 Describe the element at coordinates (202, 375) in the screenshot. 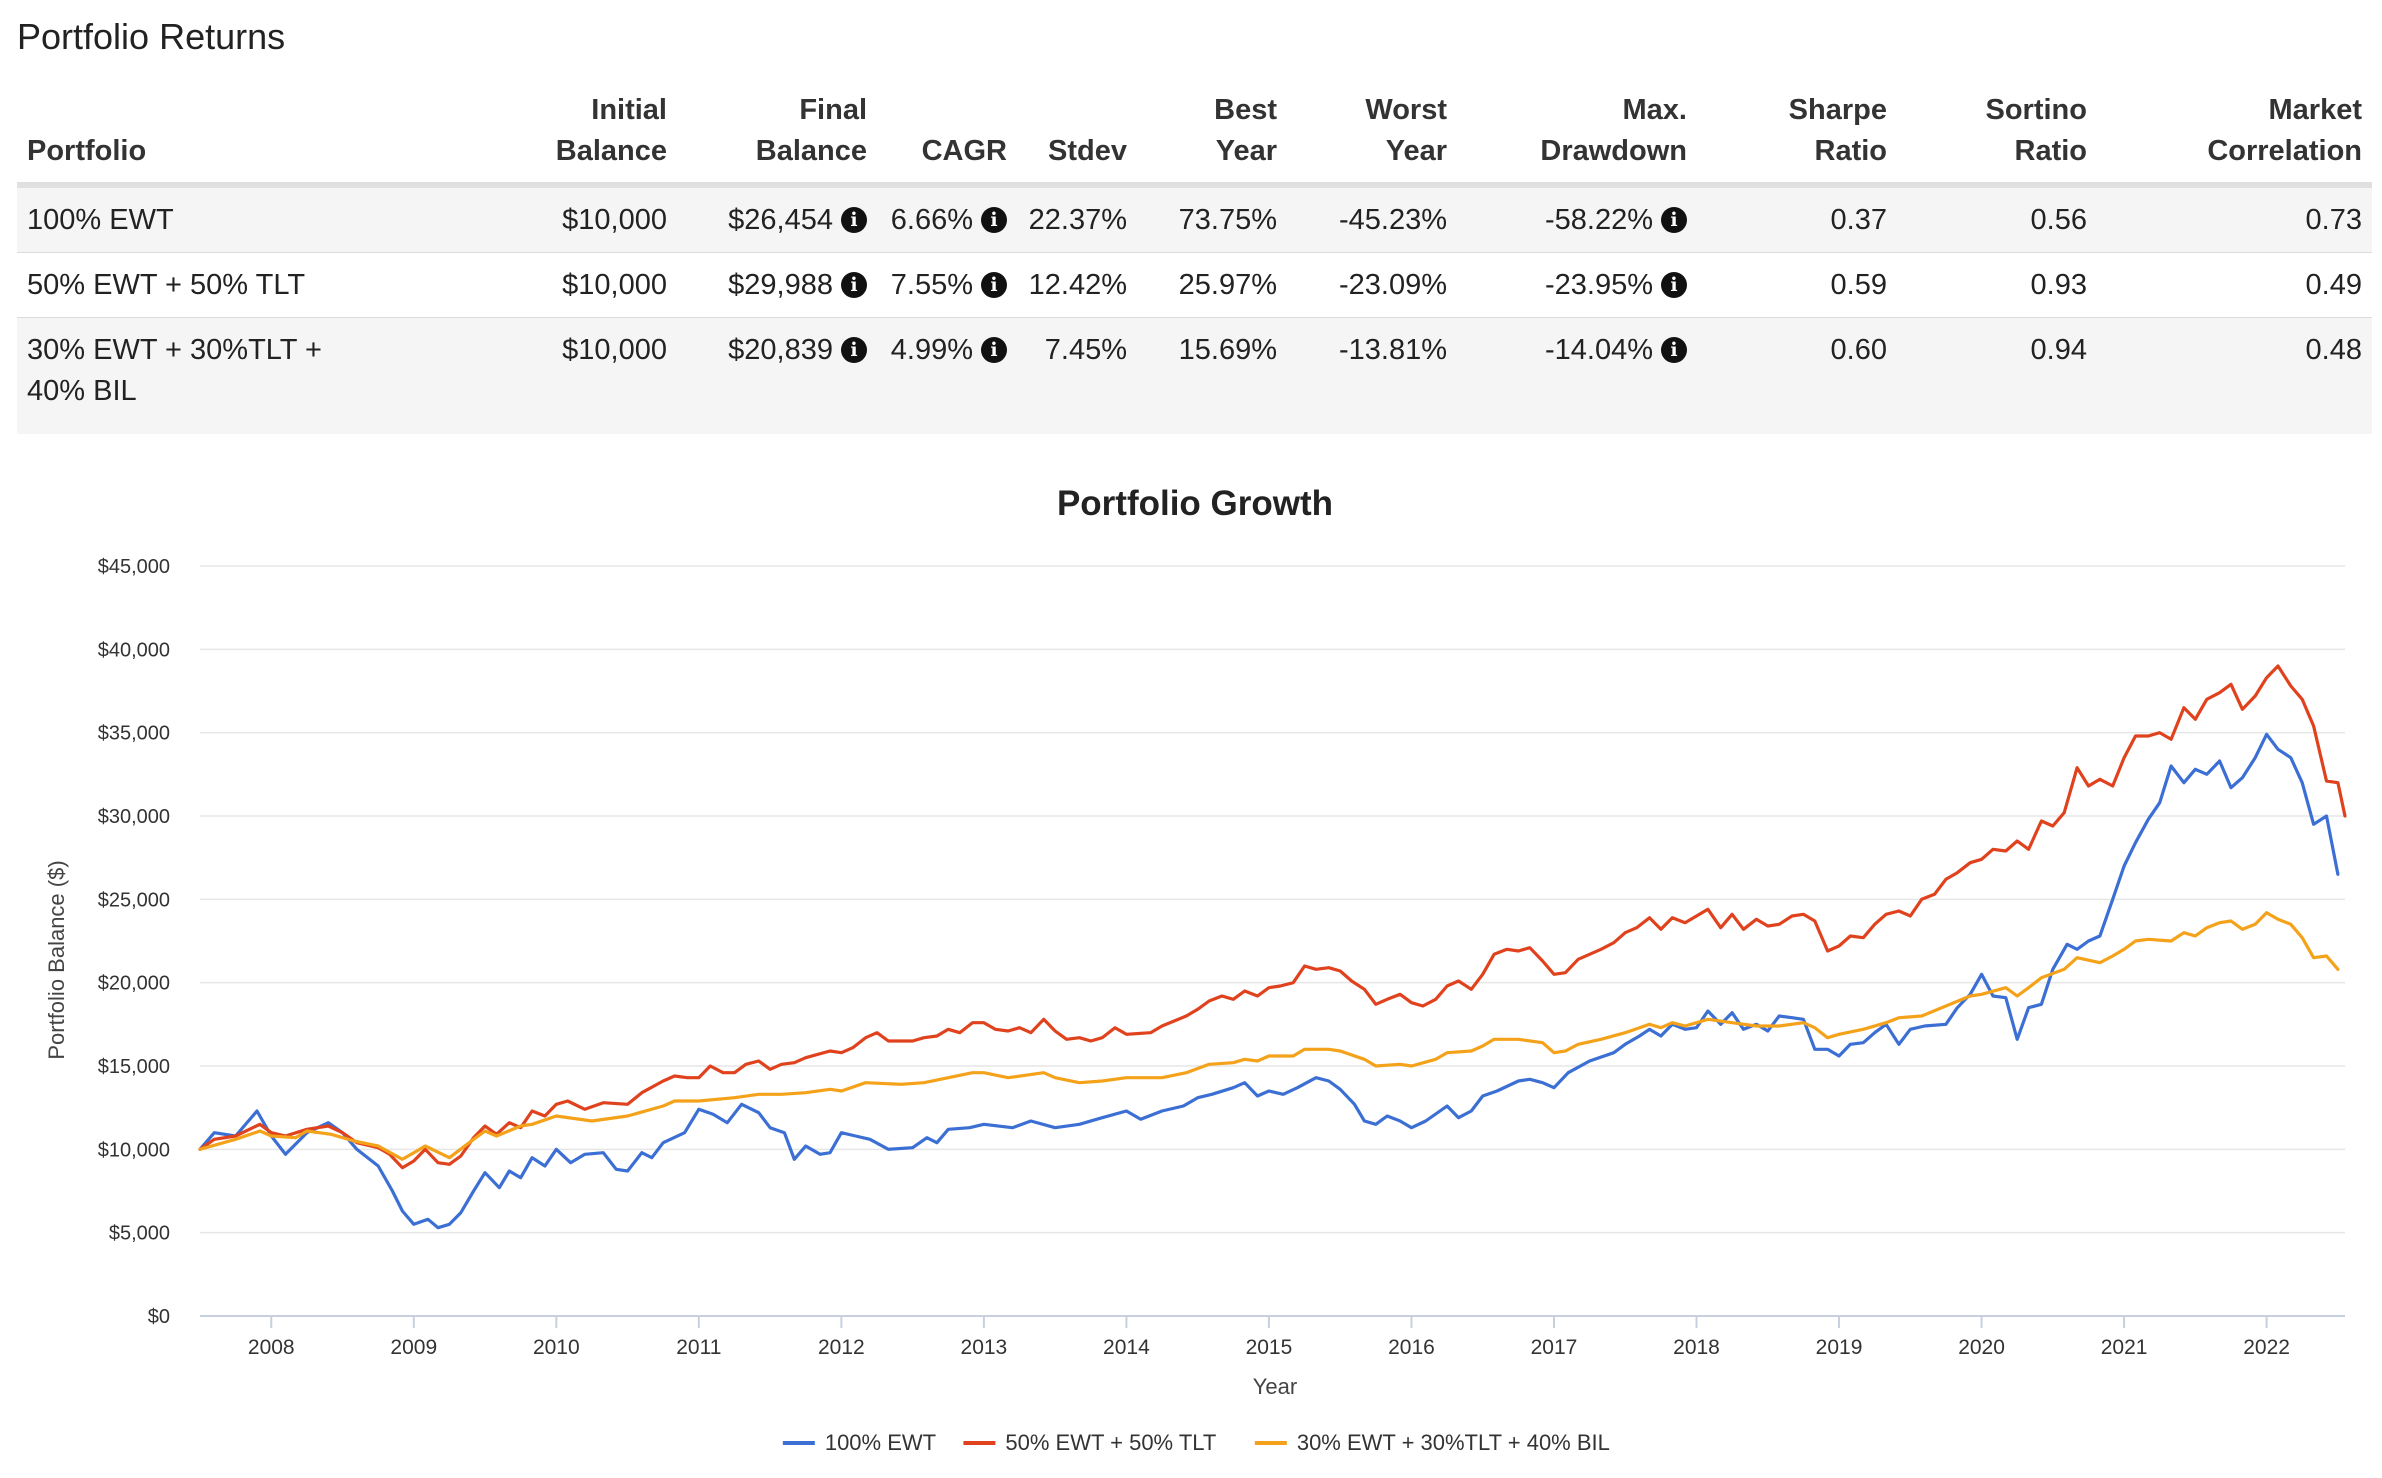

I see `cell-portfolio: 30% EWT + 30%TLT + 40% BIL` at that location.